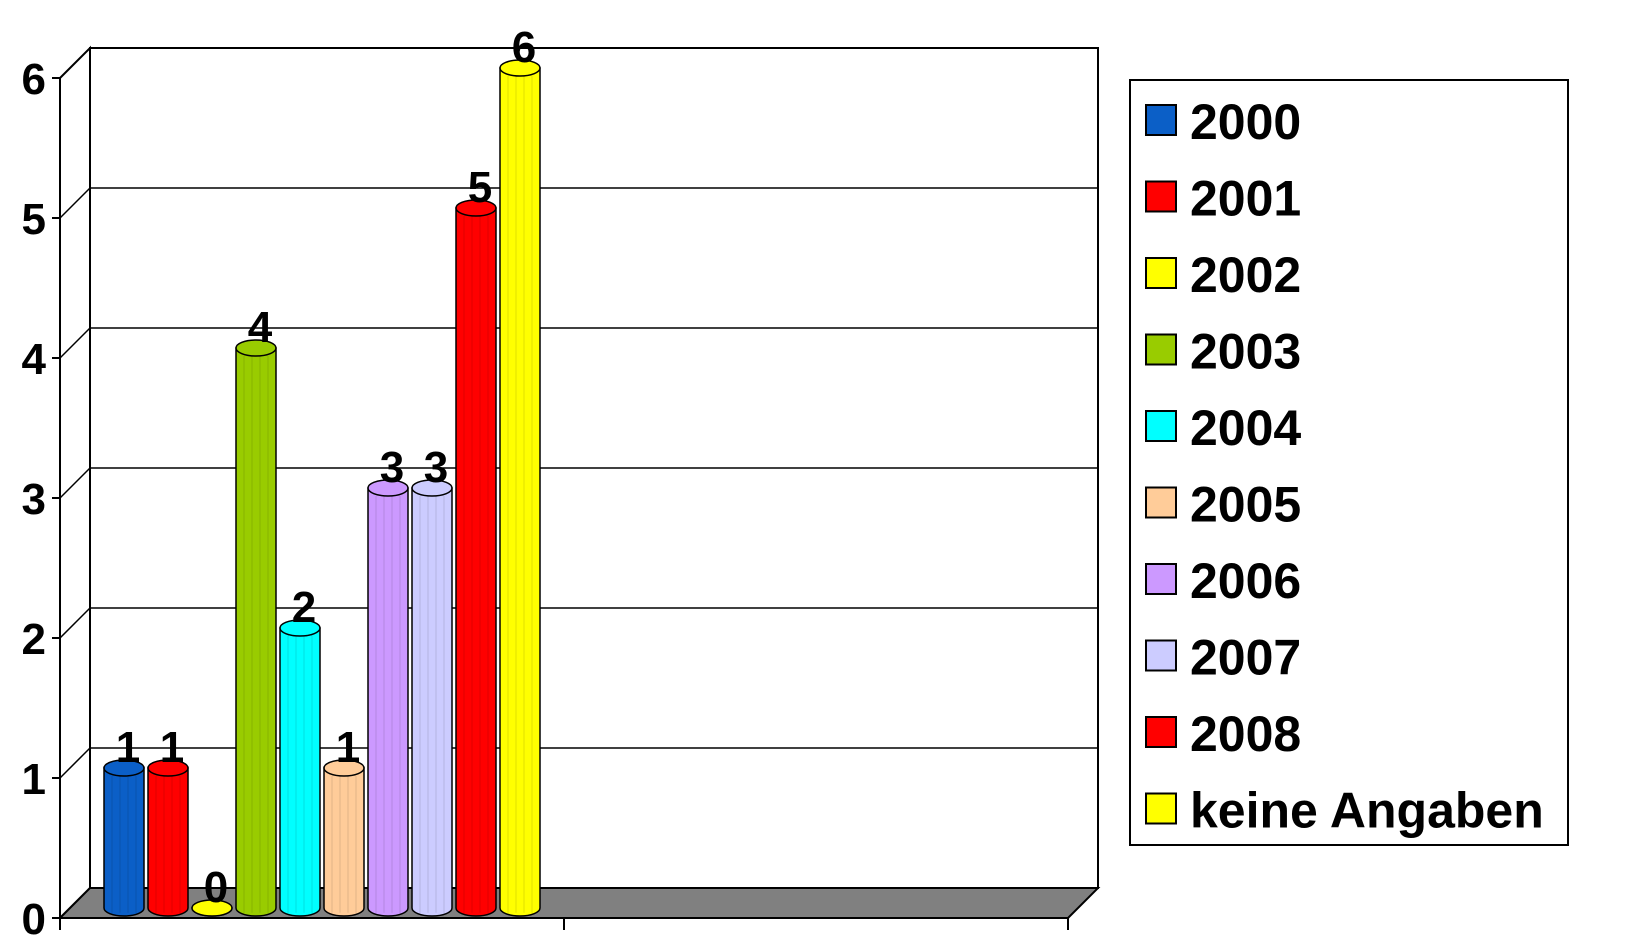 The width and height of the screenshot is (1639, 943). I want to click on y-tick-label: 3, so click(34, 499).